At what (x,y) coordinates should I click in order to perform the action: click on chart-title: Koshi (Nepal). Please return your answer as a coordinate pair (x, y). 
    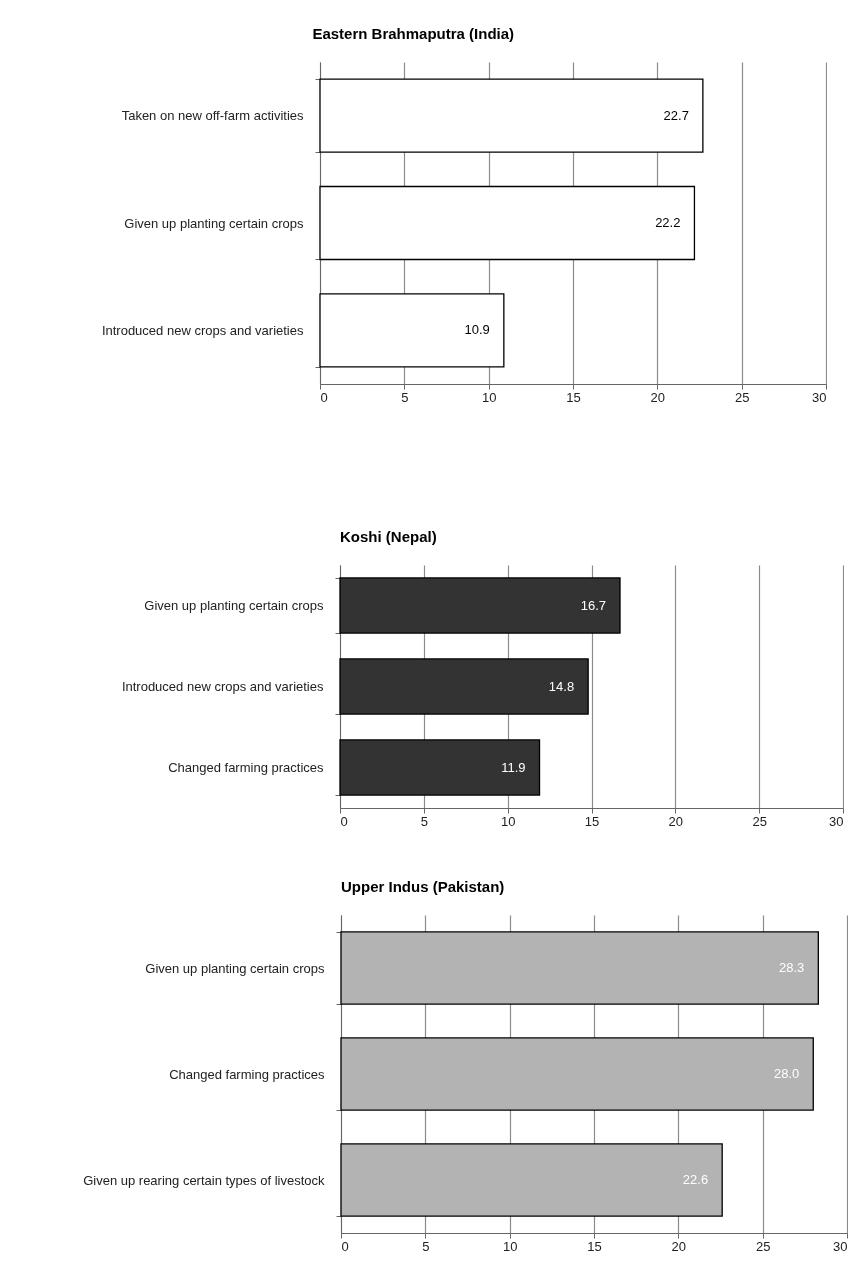
    Looking at the image, I should click on (388, 536).